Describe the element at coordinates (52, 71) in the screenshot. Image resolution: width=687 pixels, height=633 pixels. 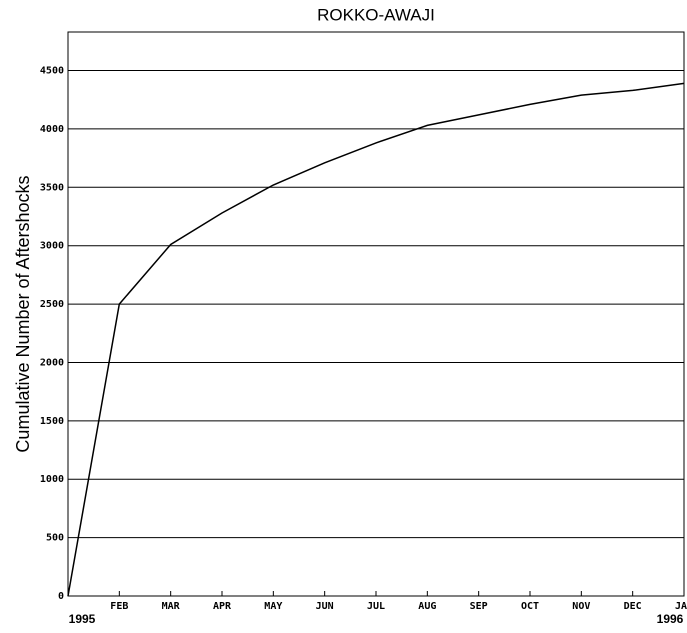
I see `y-tick-label: 4500` at that location.